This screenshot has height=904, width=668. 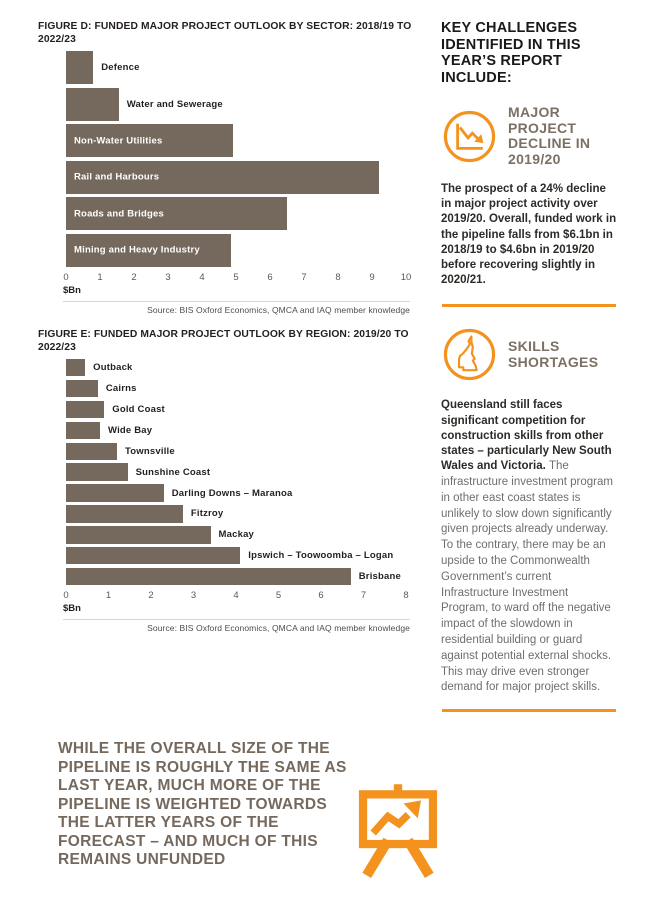 What do you see at coordinates (549, 135) in the screenshot?
I see `section-title-major-project-decline: MAJOR PROJECT DECLINE IN 2019/20` at bounding box center [549, 135].